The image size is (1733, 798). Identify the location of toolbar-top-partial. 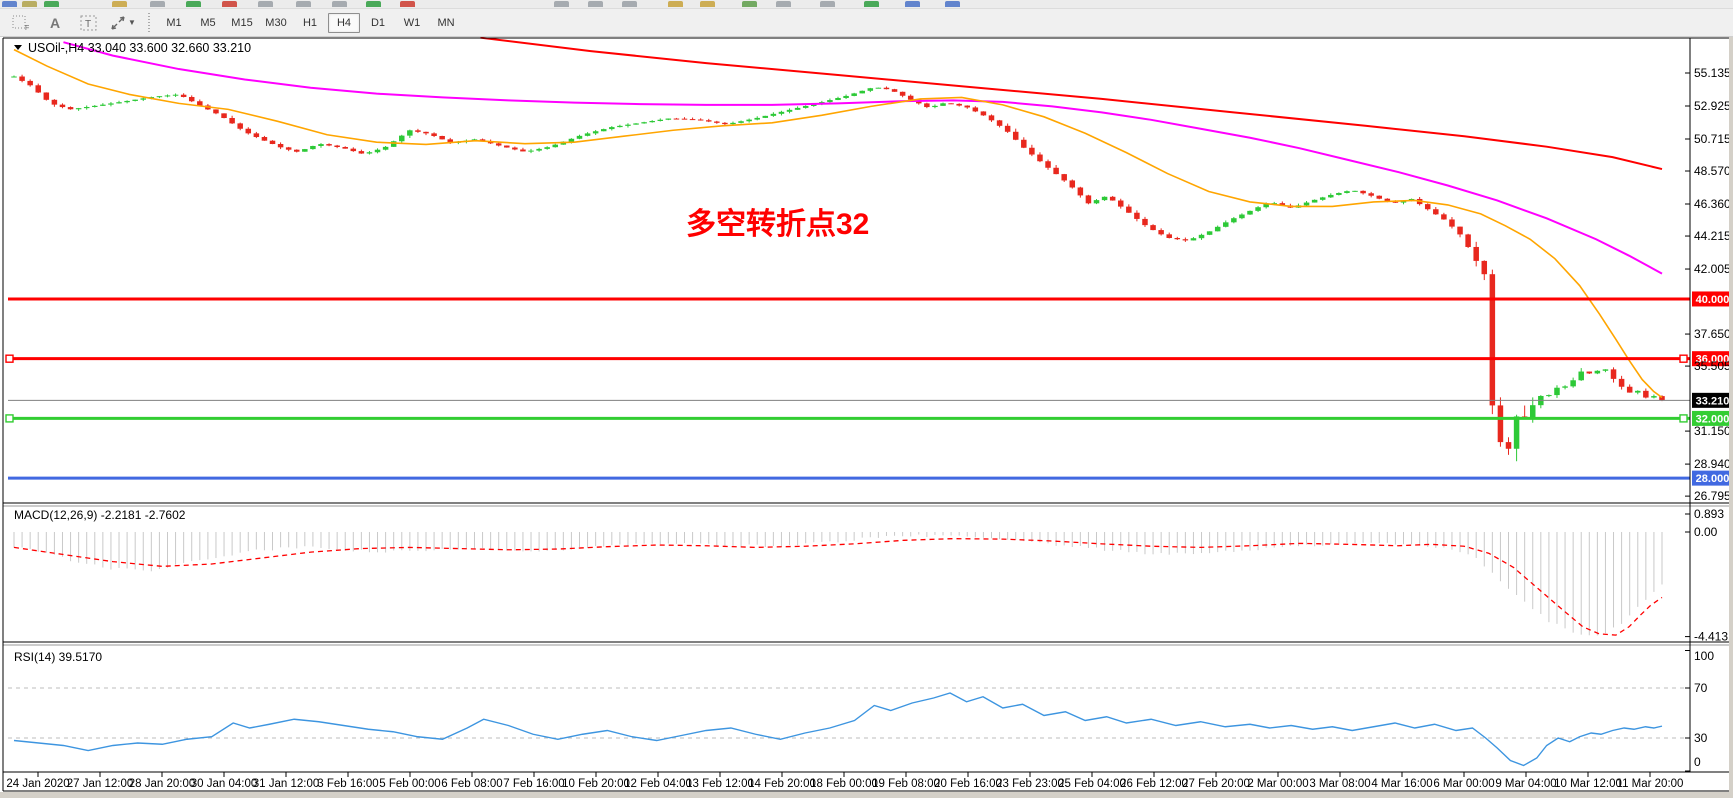
(866, 4).